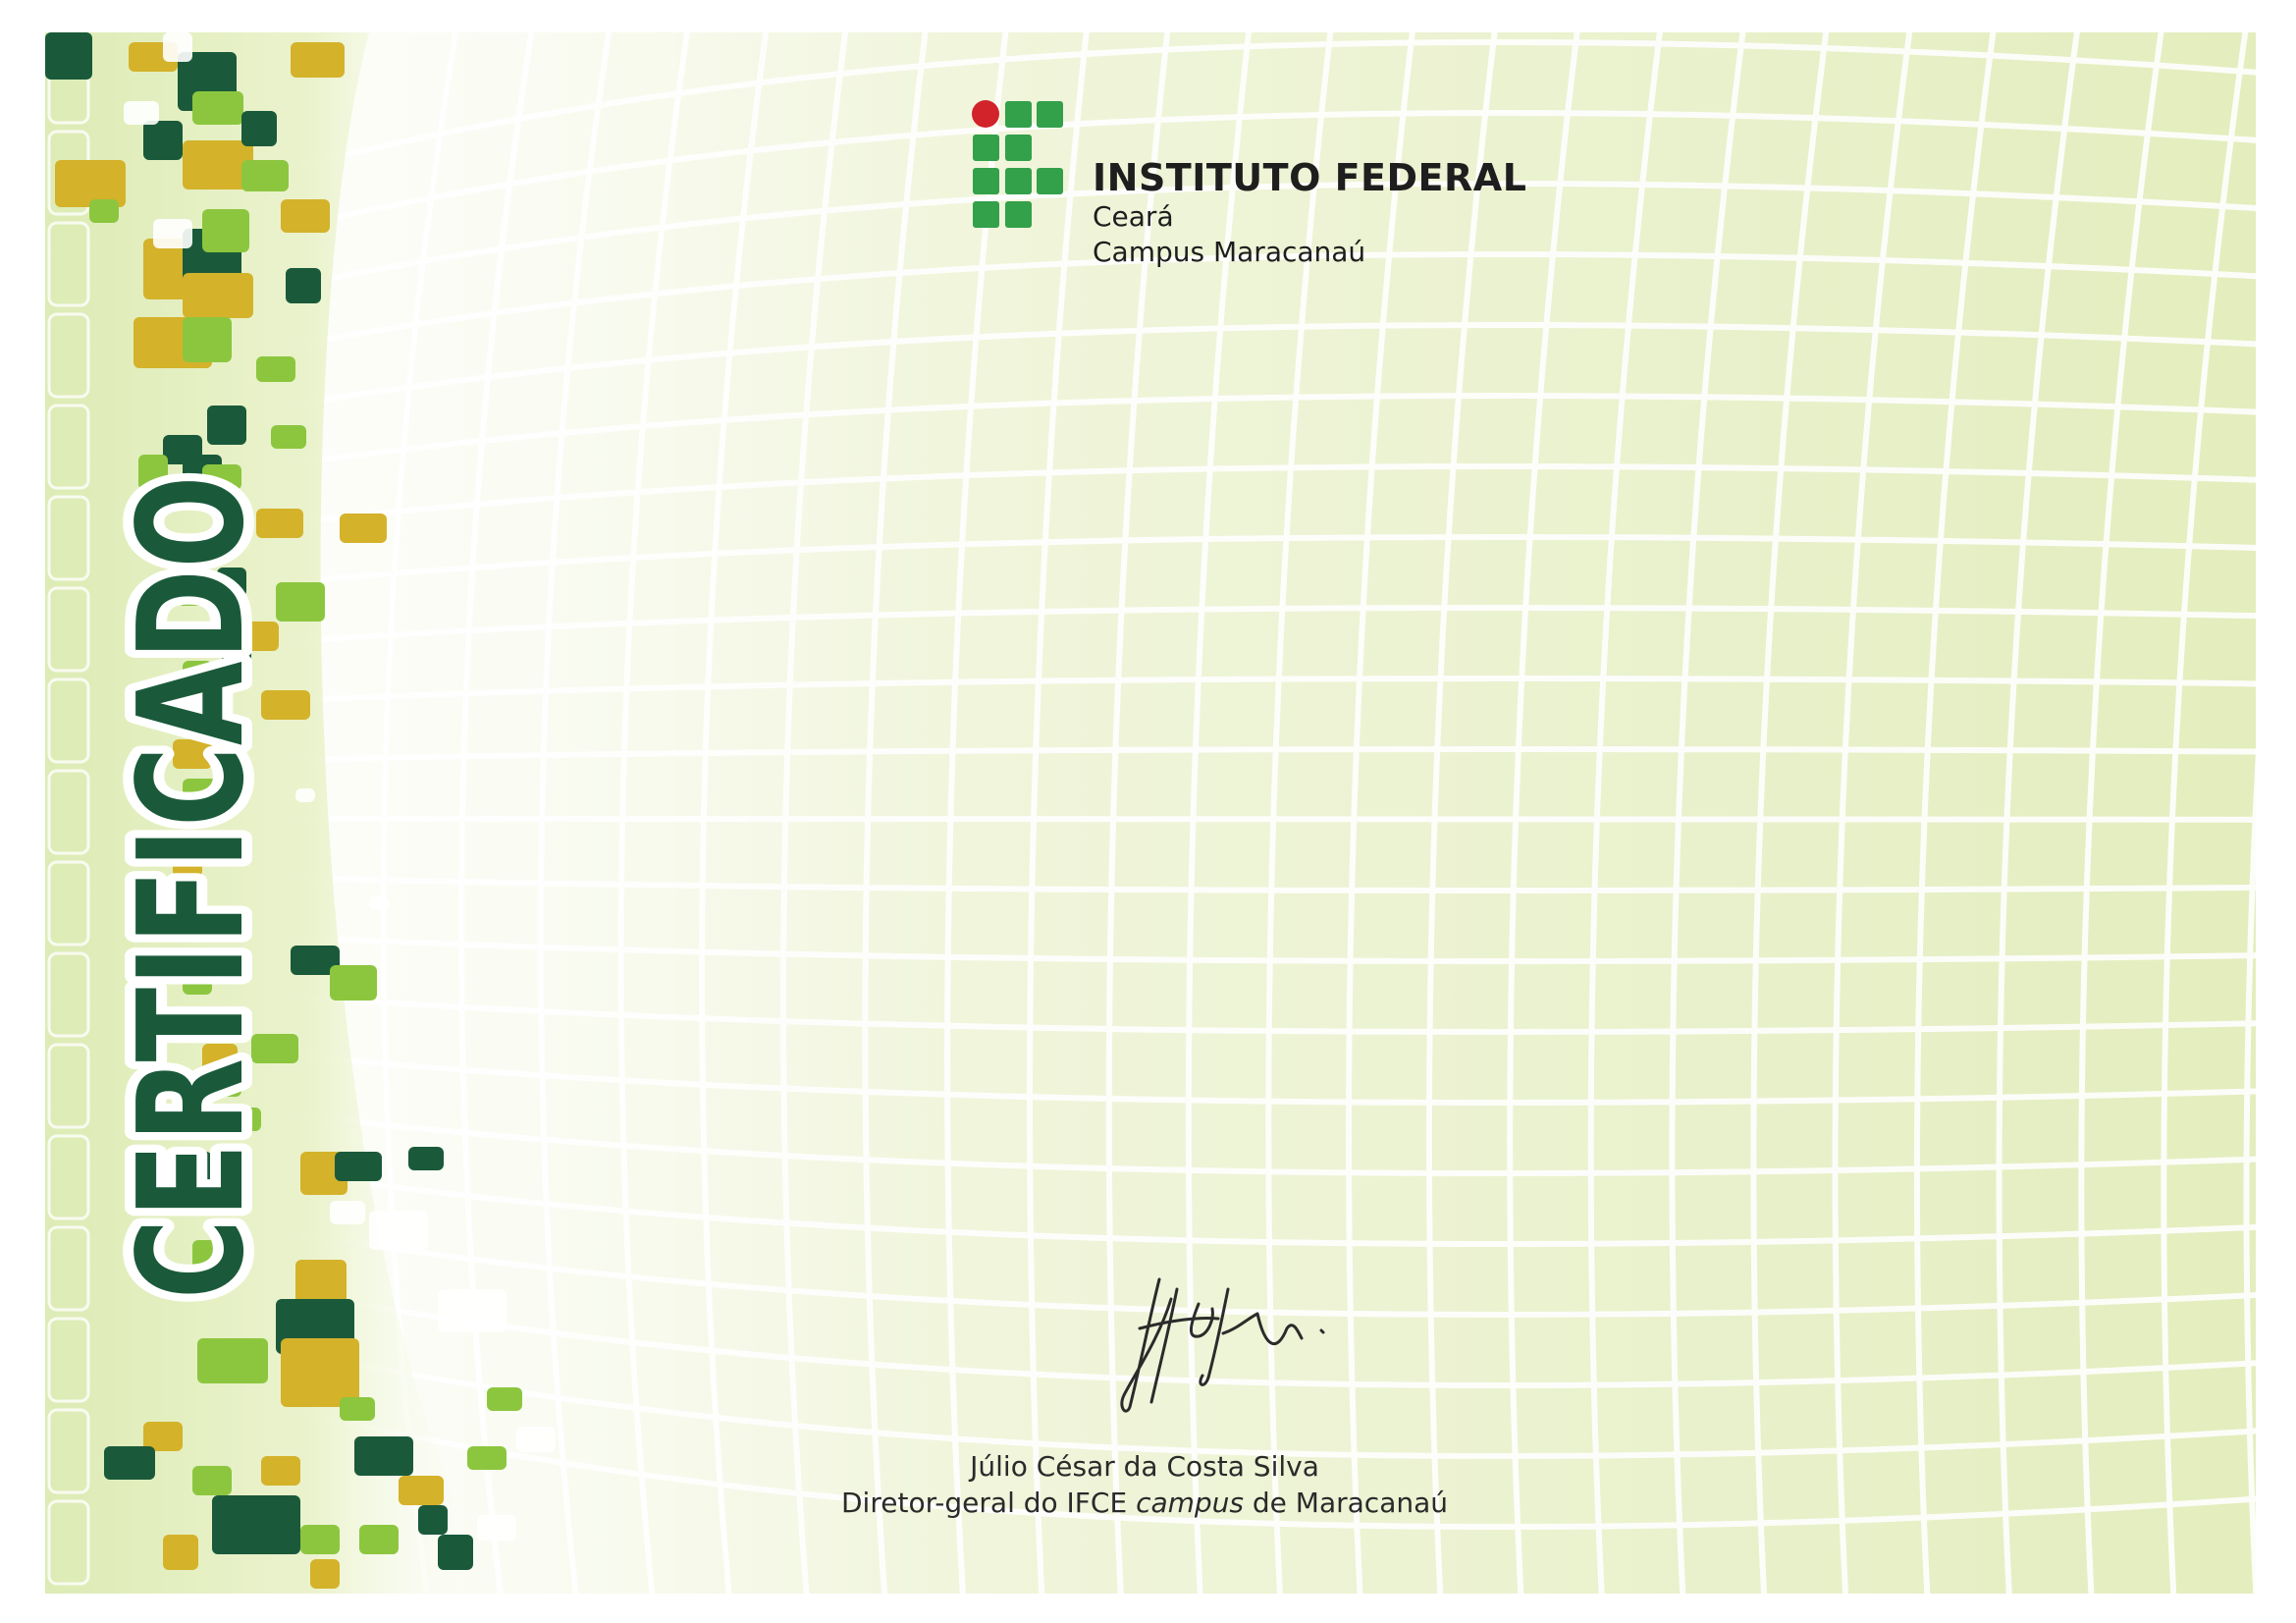 Image resolution: width=2296 pixels, height=1623 pixels. I want to click on signer-role-suffix: de Maracanaú, so click(1350, 1503).